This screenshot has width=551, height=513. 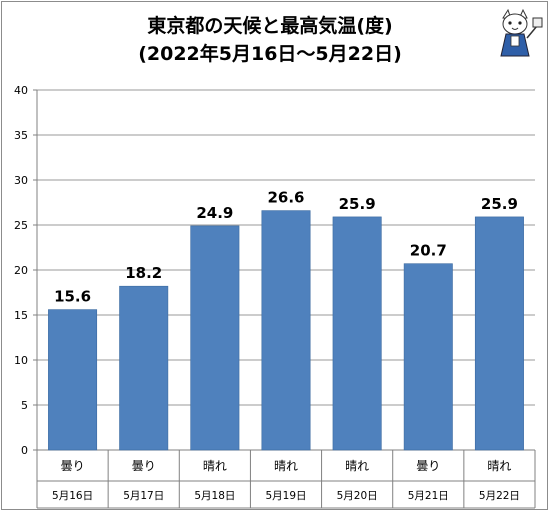 What do you see at coordinates (21, 315) in the screenshot?
I see `y-tick-label: 15` at bounding box center [21, 315].